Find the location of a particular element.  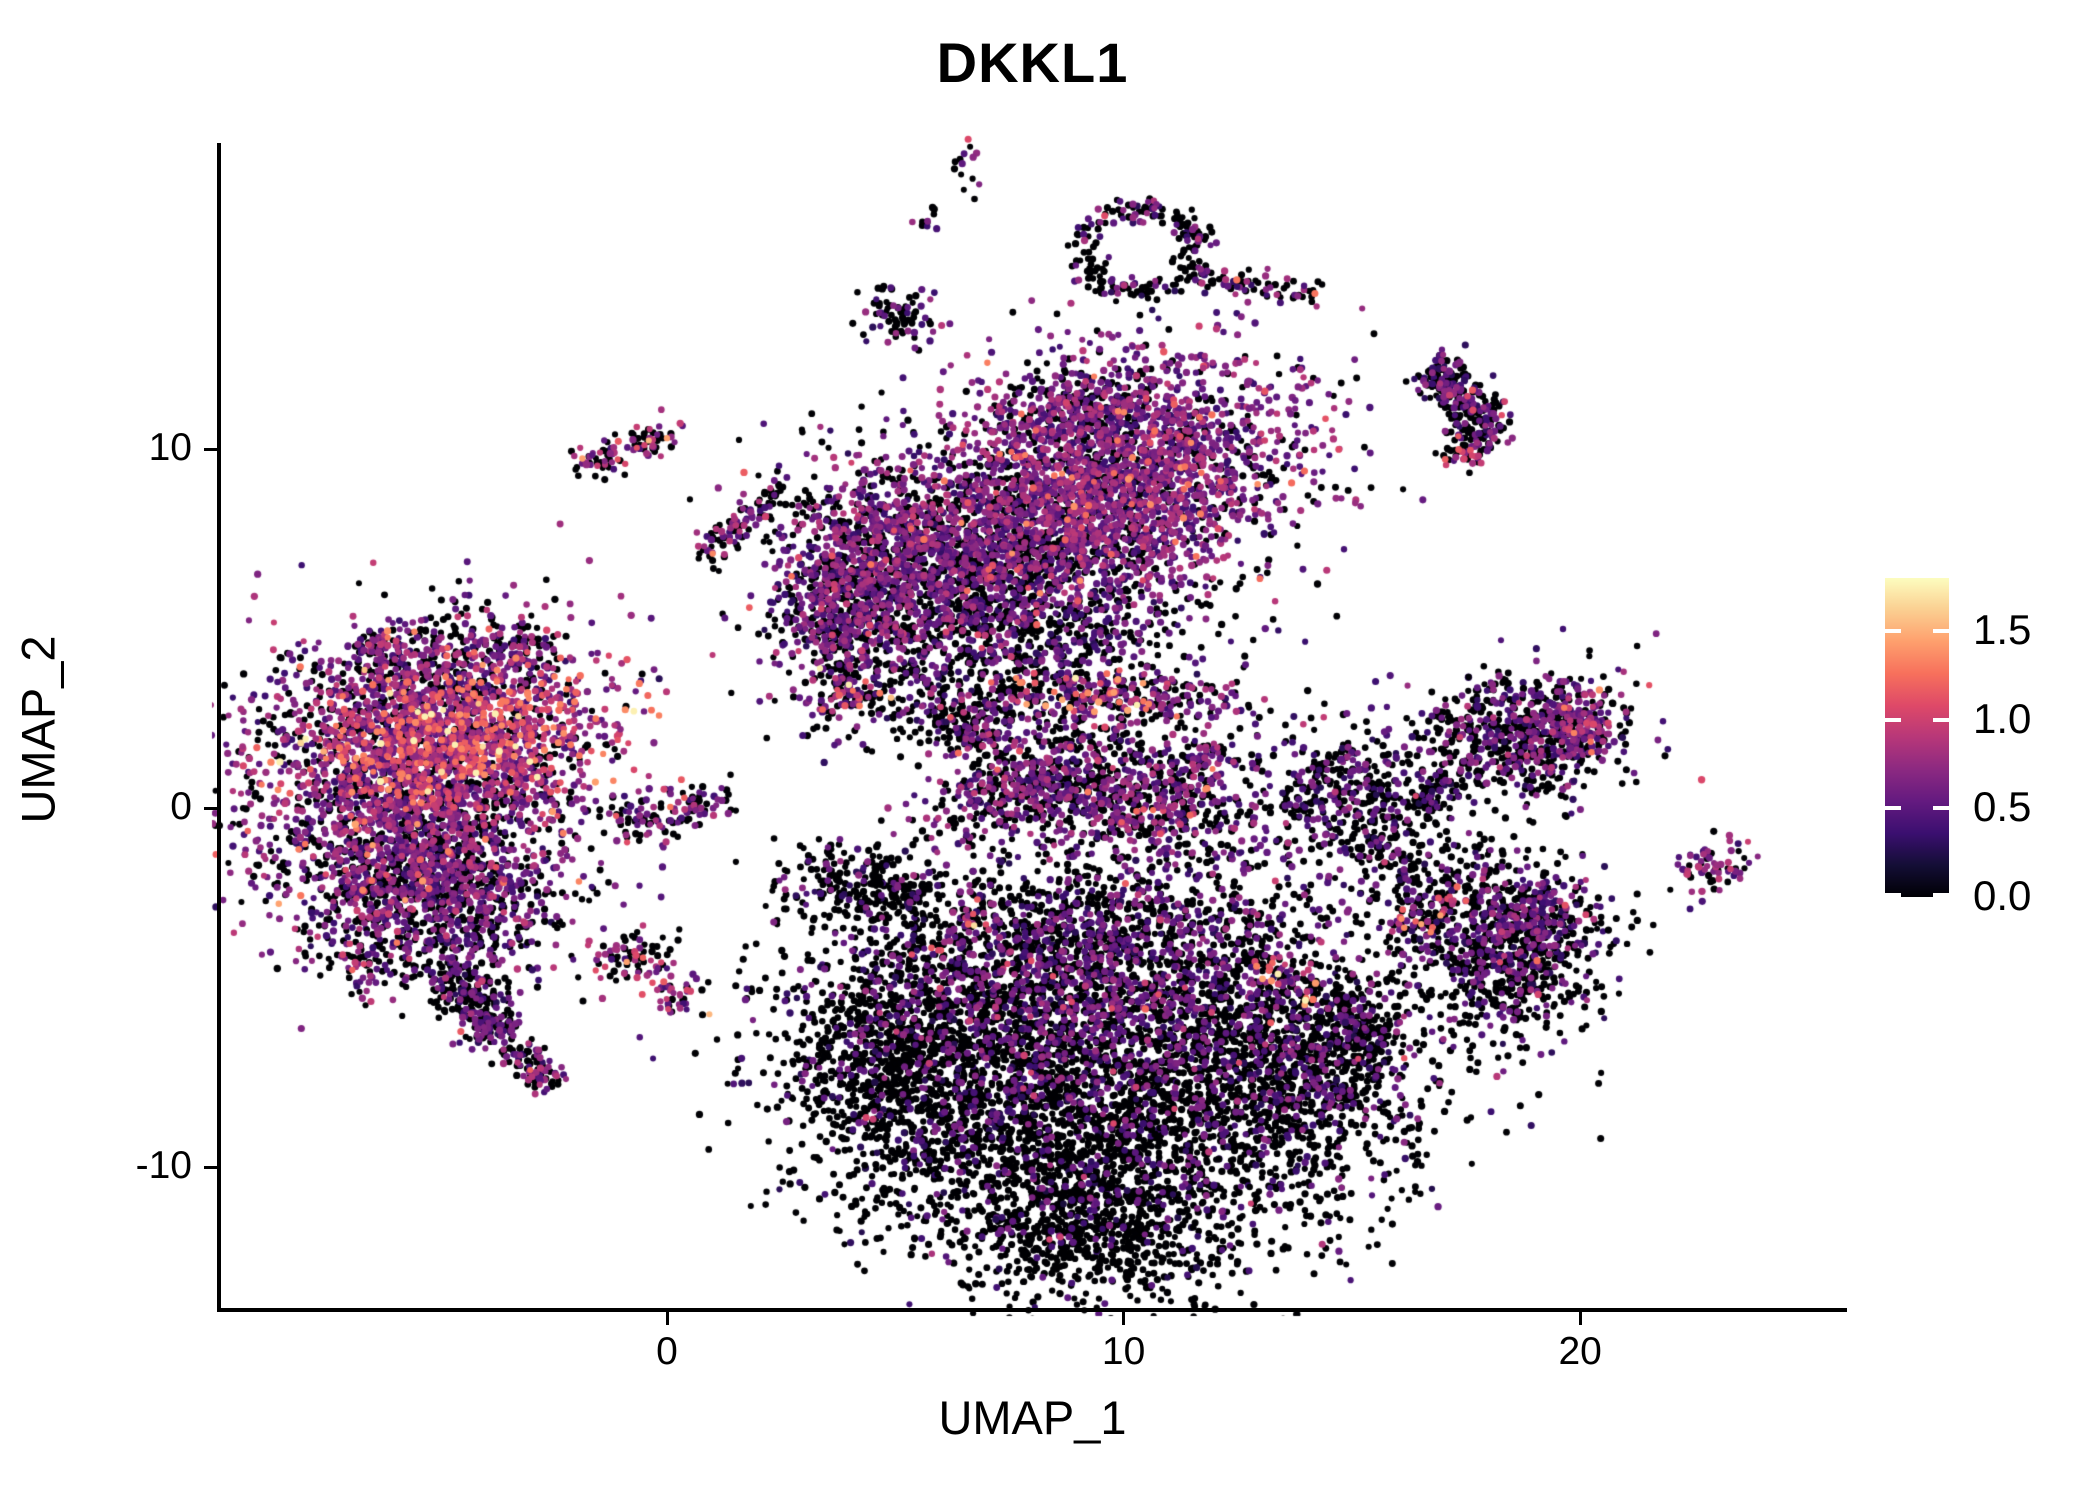

colorbar-tick-label: 0.5 is located at coordinates (2002, 807).